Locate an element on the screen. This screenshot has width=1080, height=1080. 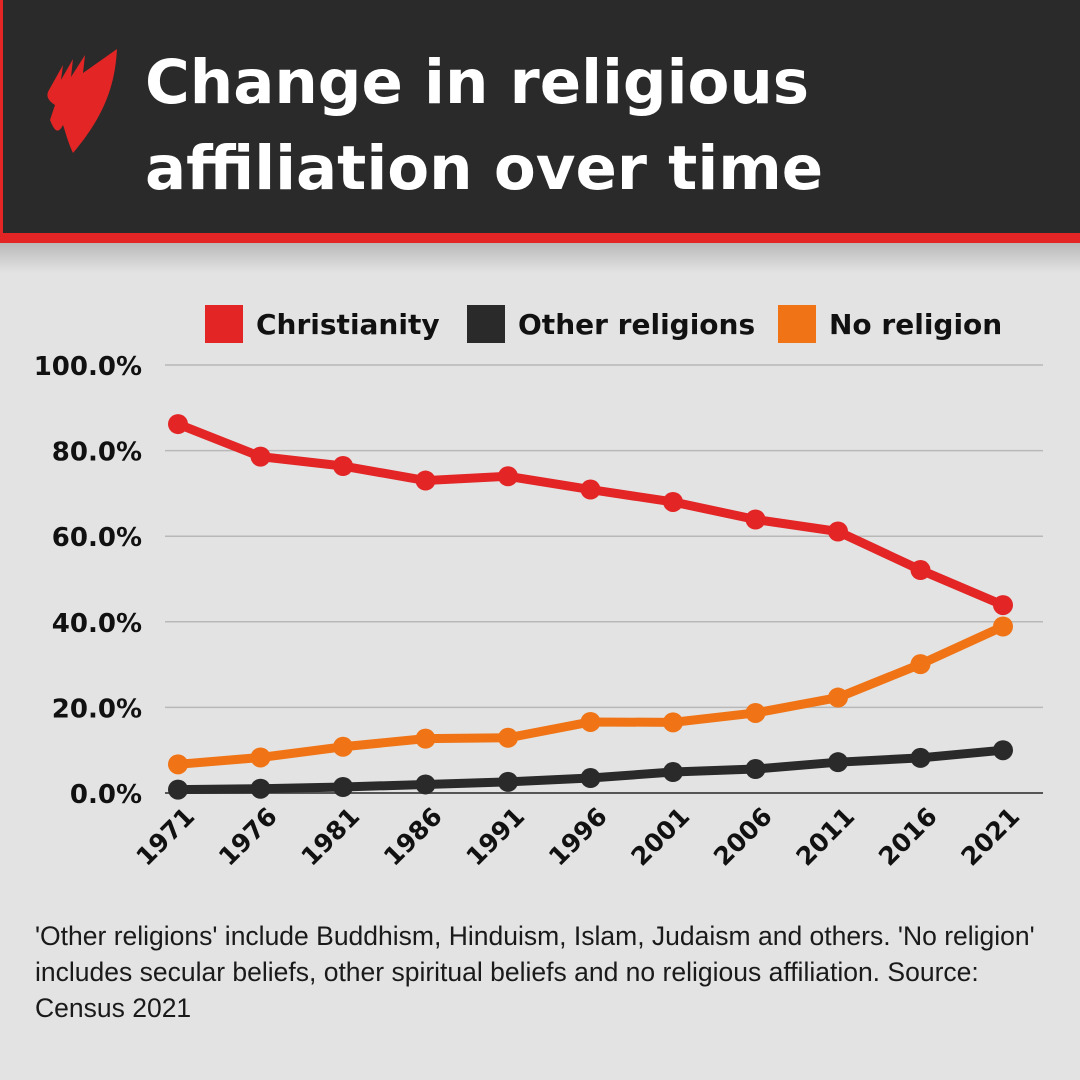
y-tick-label: 0.0% is located at coordinates (106, 795).